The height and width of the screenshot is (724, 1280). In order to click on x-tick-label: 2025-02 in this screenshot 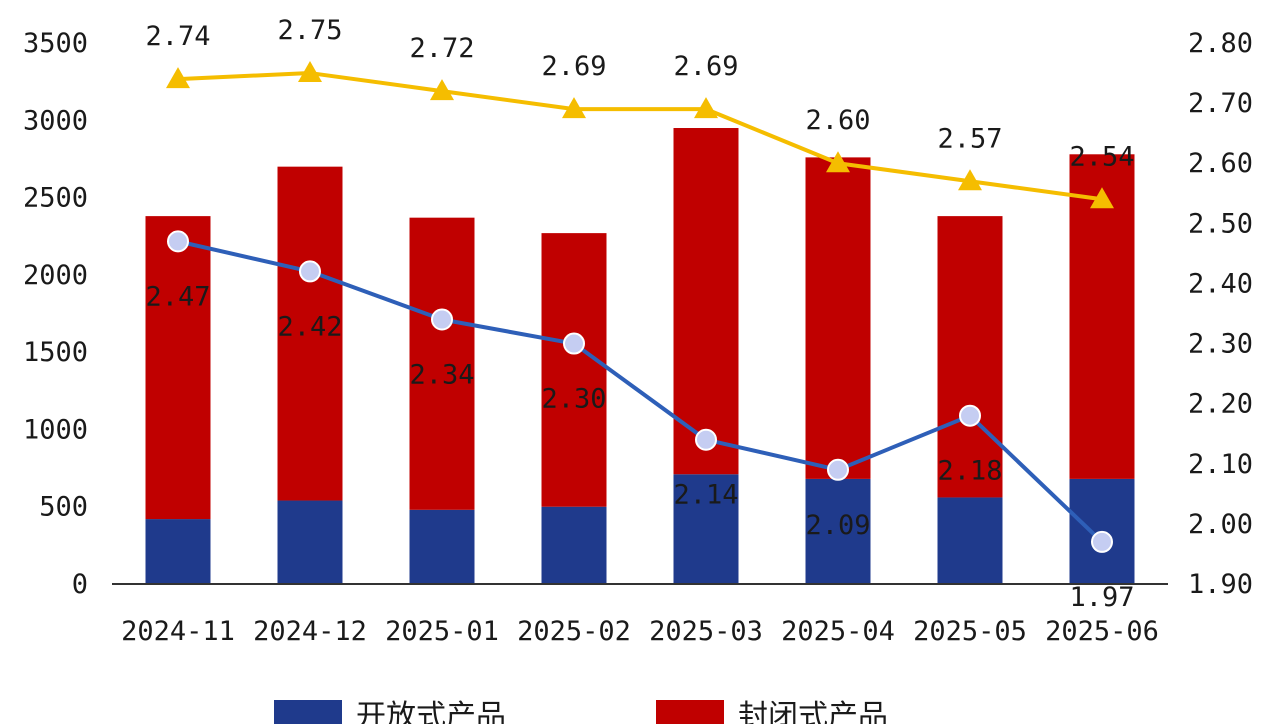, I will do `click(574, 631)`.